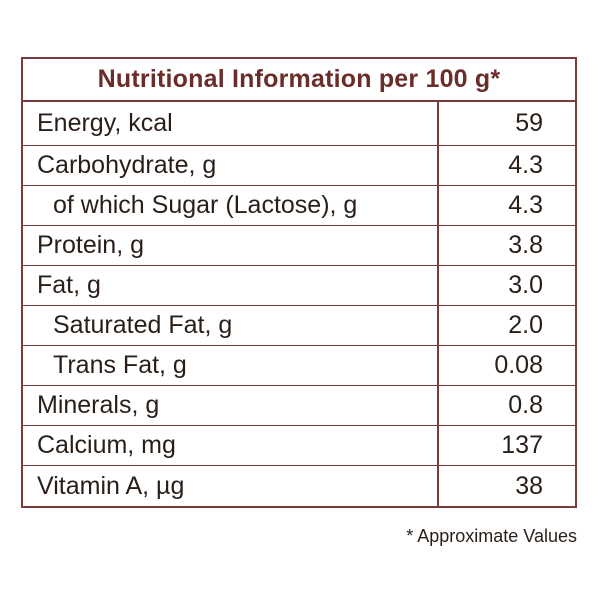 This screenshot has width=600, height=600. What do you see at coordinates (231, 205) in the screenshot?
I see `nutrient-name: of which Sugar (Lactose), g` at bounding box center [231, 205].